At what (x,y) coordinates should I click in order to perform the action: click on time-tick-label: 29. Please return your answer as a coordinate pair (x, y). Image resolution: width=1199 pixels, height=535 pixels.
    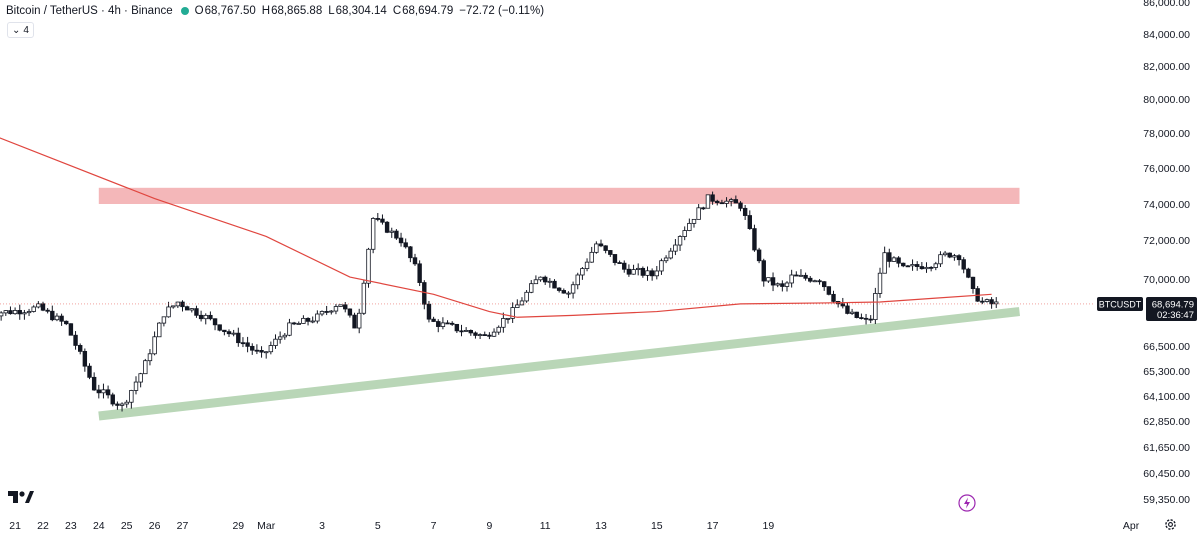
    Looking at the image, I should click on (238, 526).